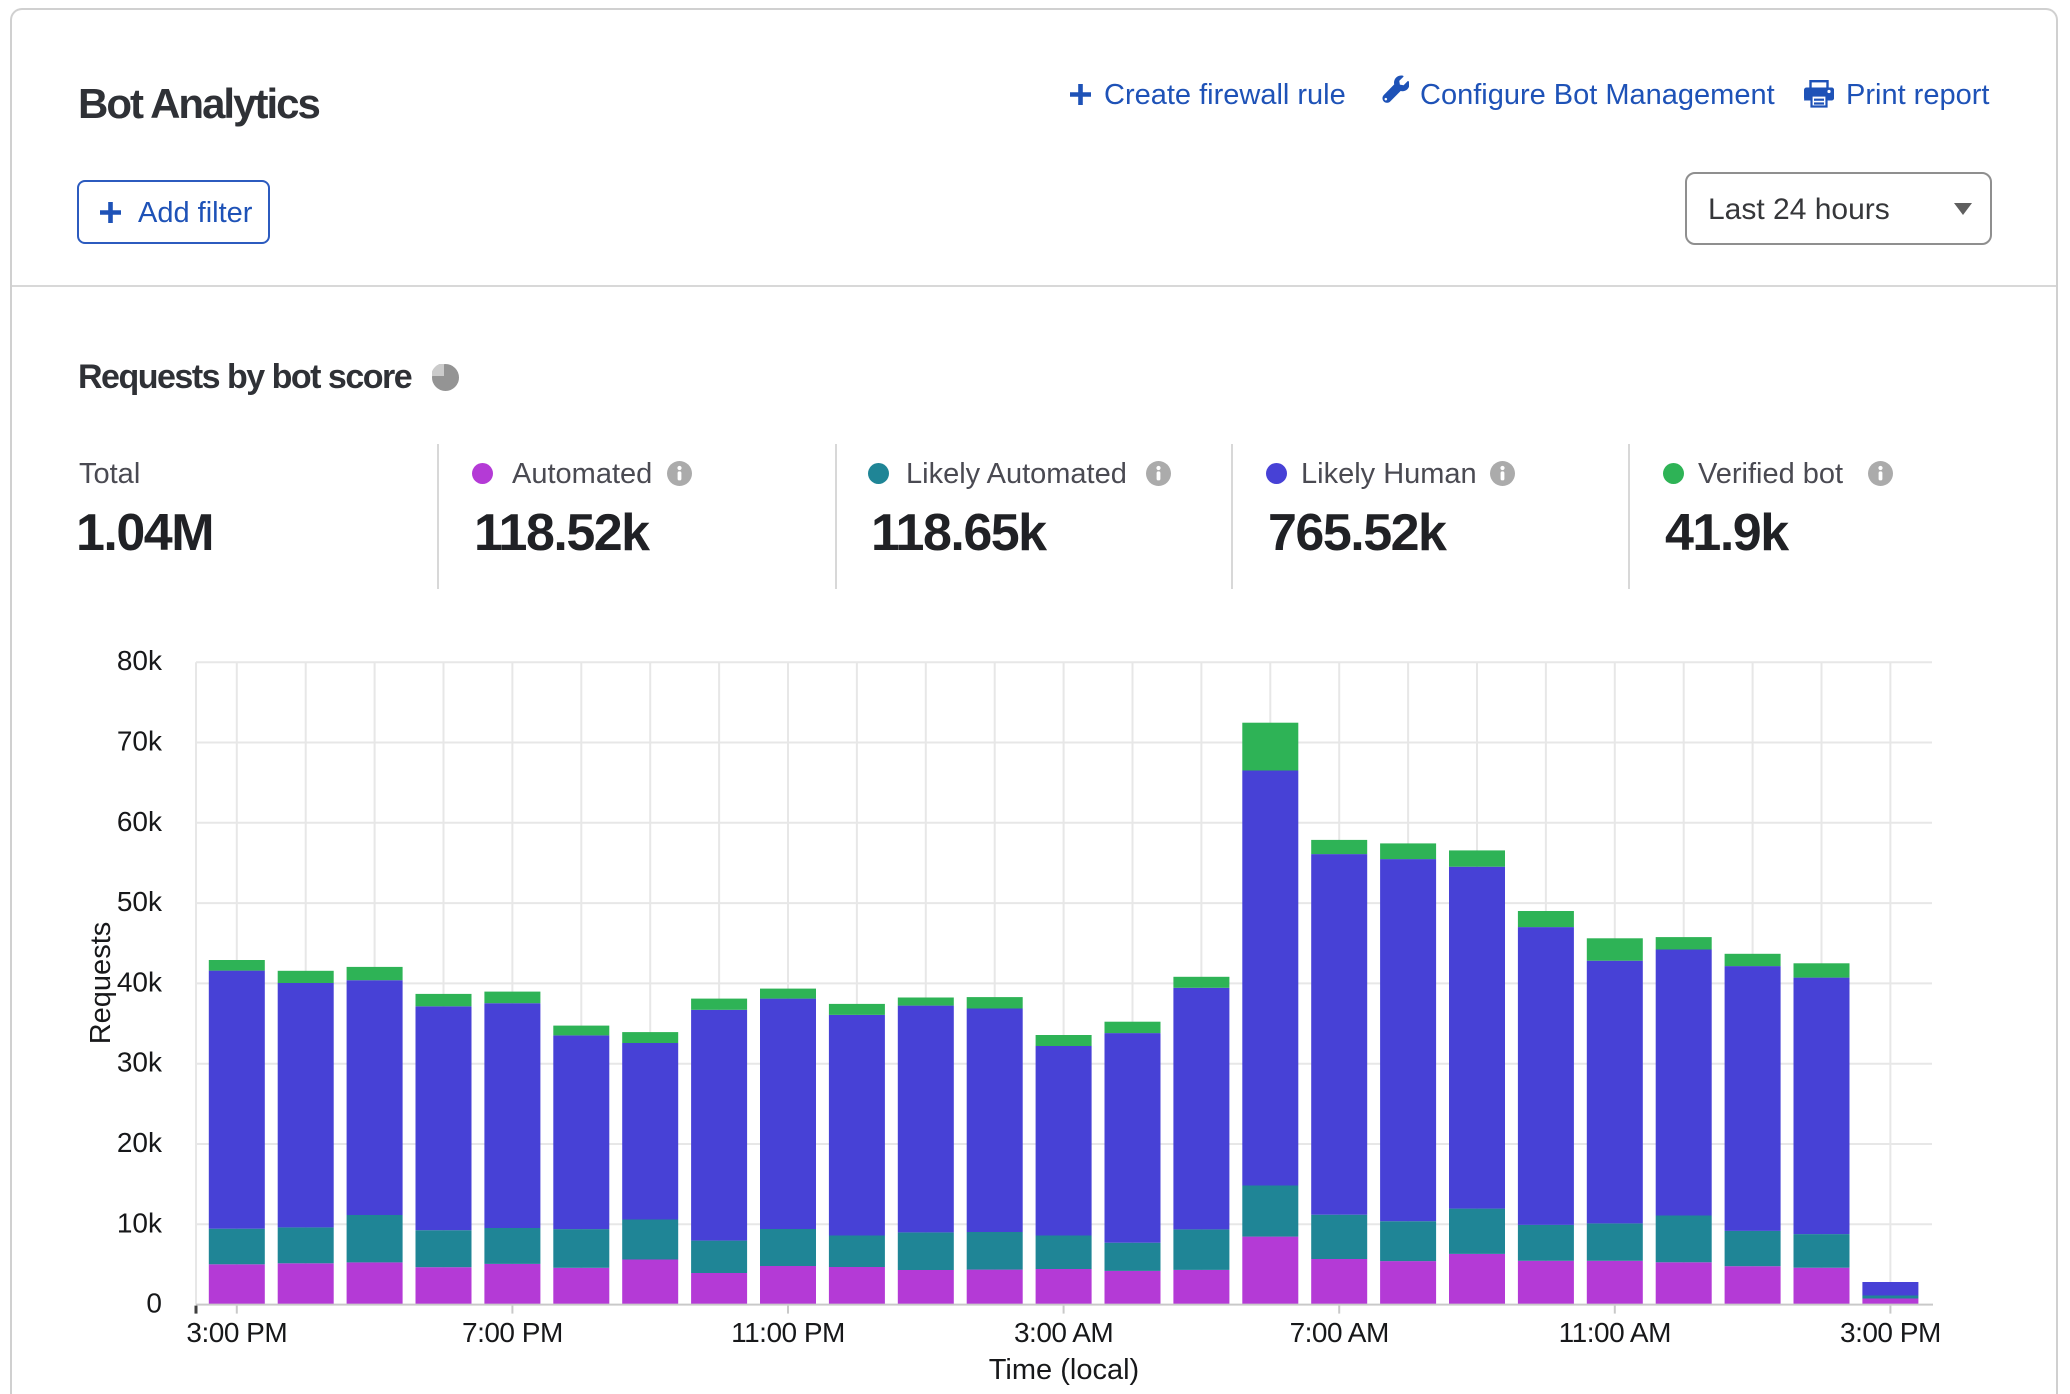 The height and width of the screenshot is (1394, 2070). I want to click on svg-text: 30k, so click(140, 1062).